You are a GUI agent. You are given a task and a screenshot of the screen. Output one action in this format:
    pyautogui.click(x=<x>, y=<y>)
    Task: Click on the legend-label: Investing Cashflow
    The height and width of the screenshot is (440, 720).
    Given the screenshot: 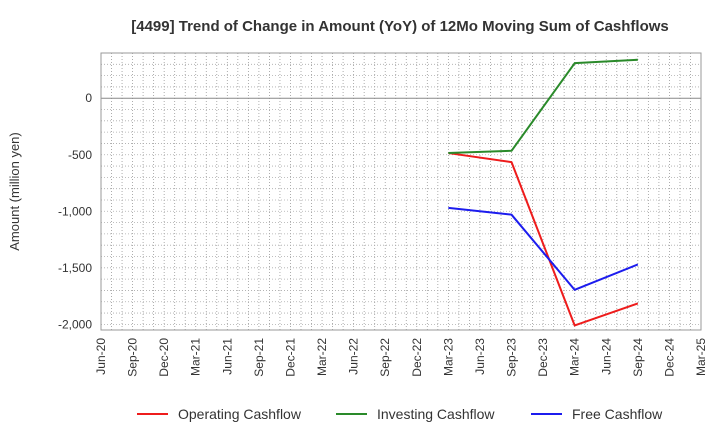 What is the action you would take?
    pyautogui.click(x=436, y=414)
    